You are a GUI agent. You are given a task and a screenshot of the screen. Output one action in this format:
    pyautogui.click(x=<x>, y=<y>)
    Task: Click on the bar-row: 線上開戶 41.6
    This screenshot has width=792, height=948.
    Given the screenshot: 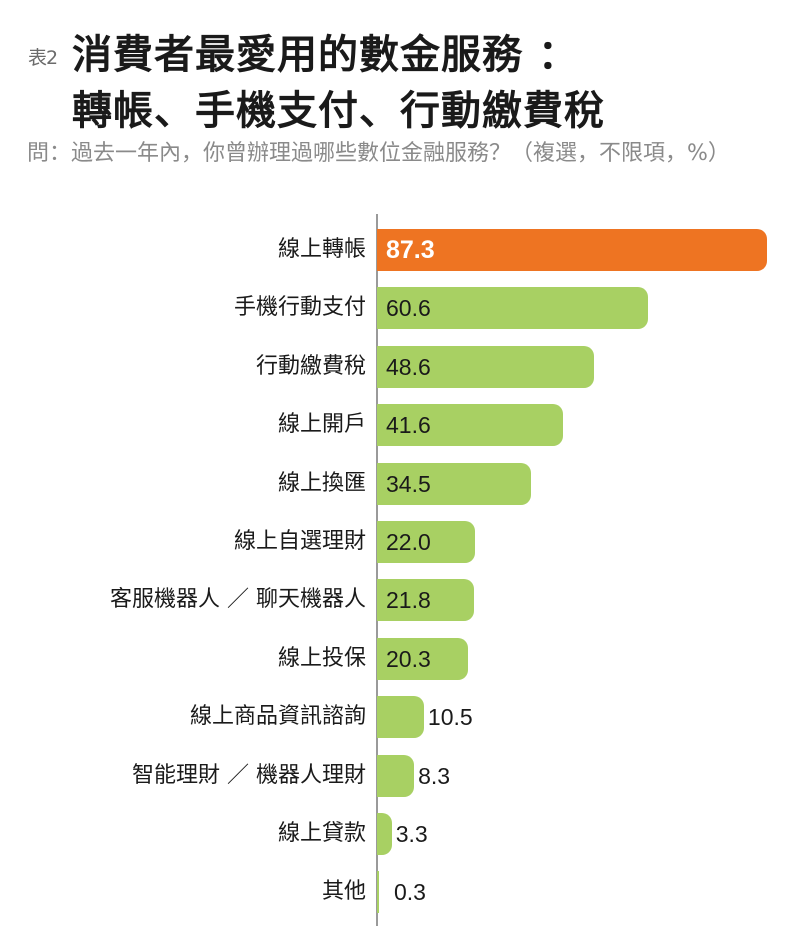 What is the action you would take?
    pyautogui.click(x=396, y=425)
    